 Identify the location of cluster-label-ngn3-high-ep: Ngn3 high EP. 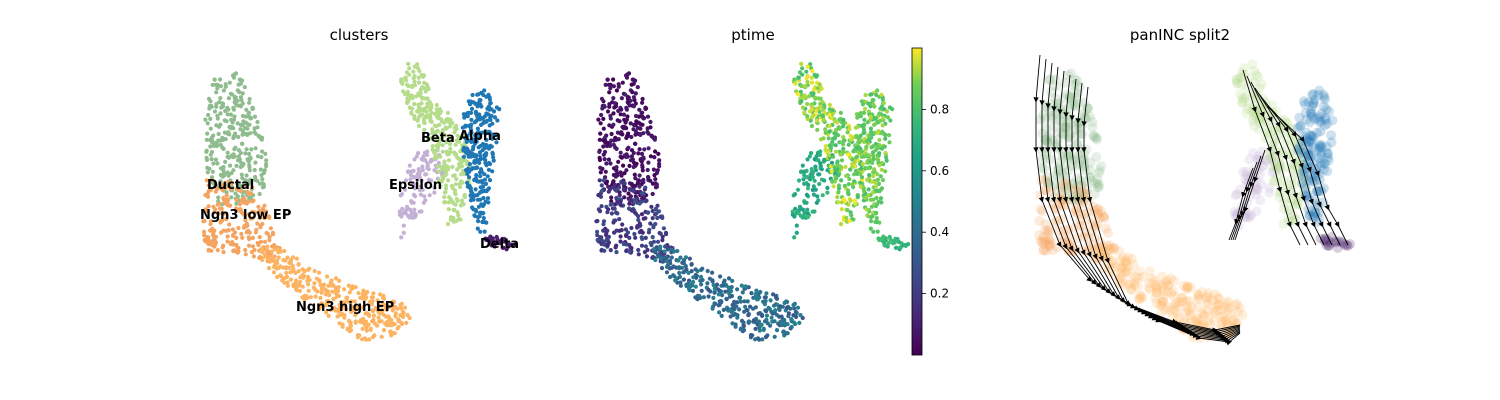
(345, 307).